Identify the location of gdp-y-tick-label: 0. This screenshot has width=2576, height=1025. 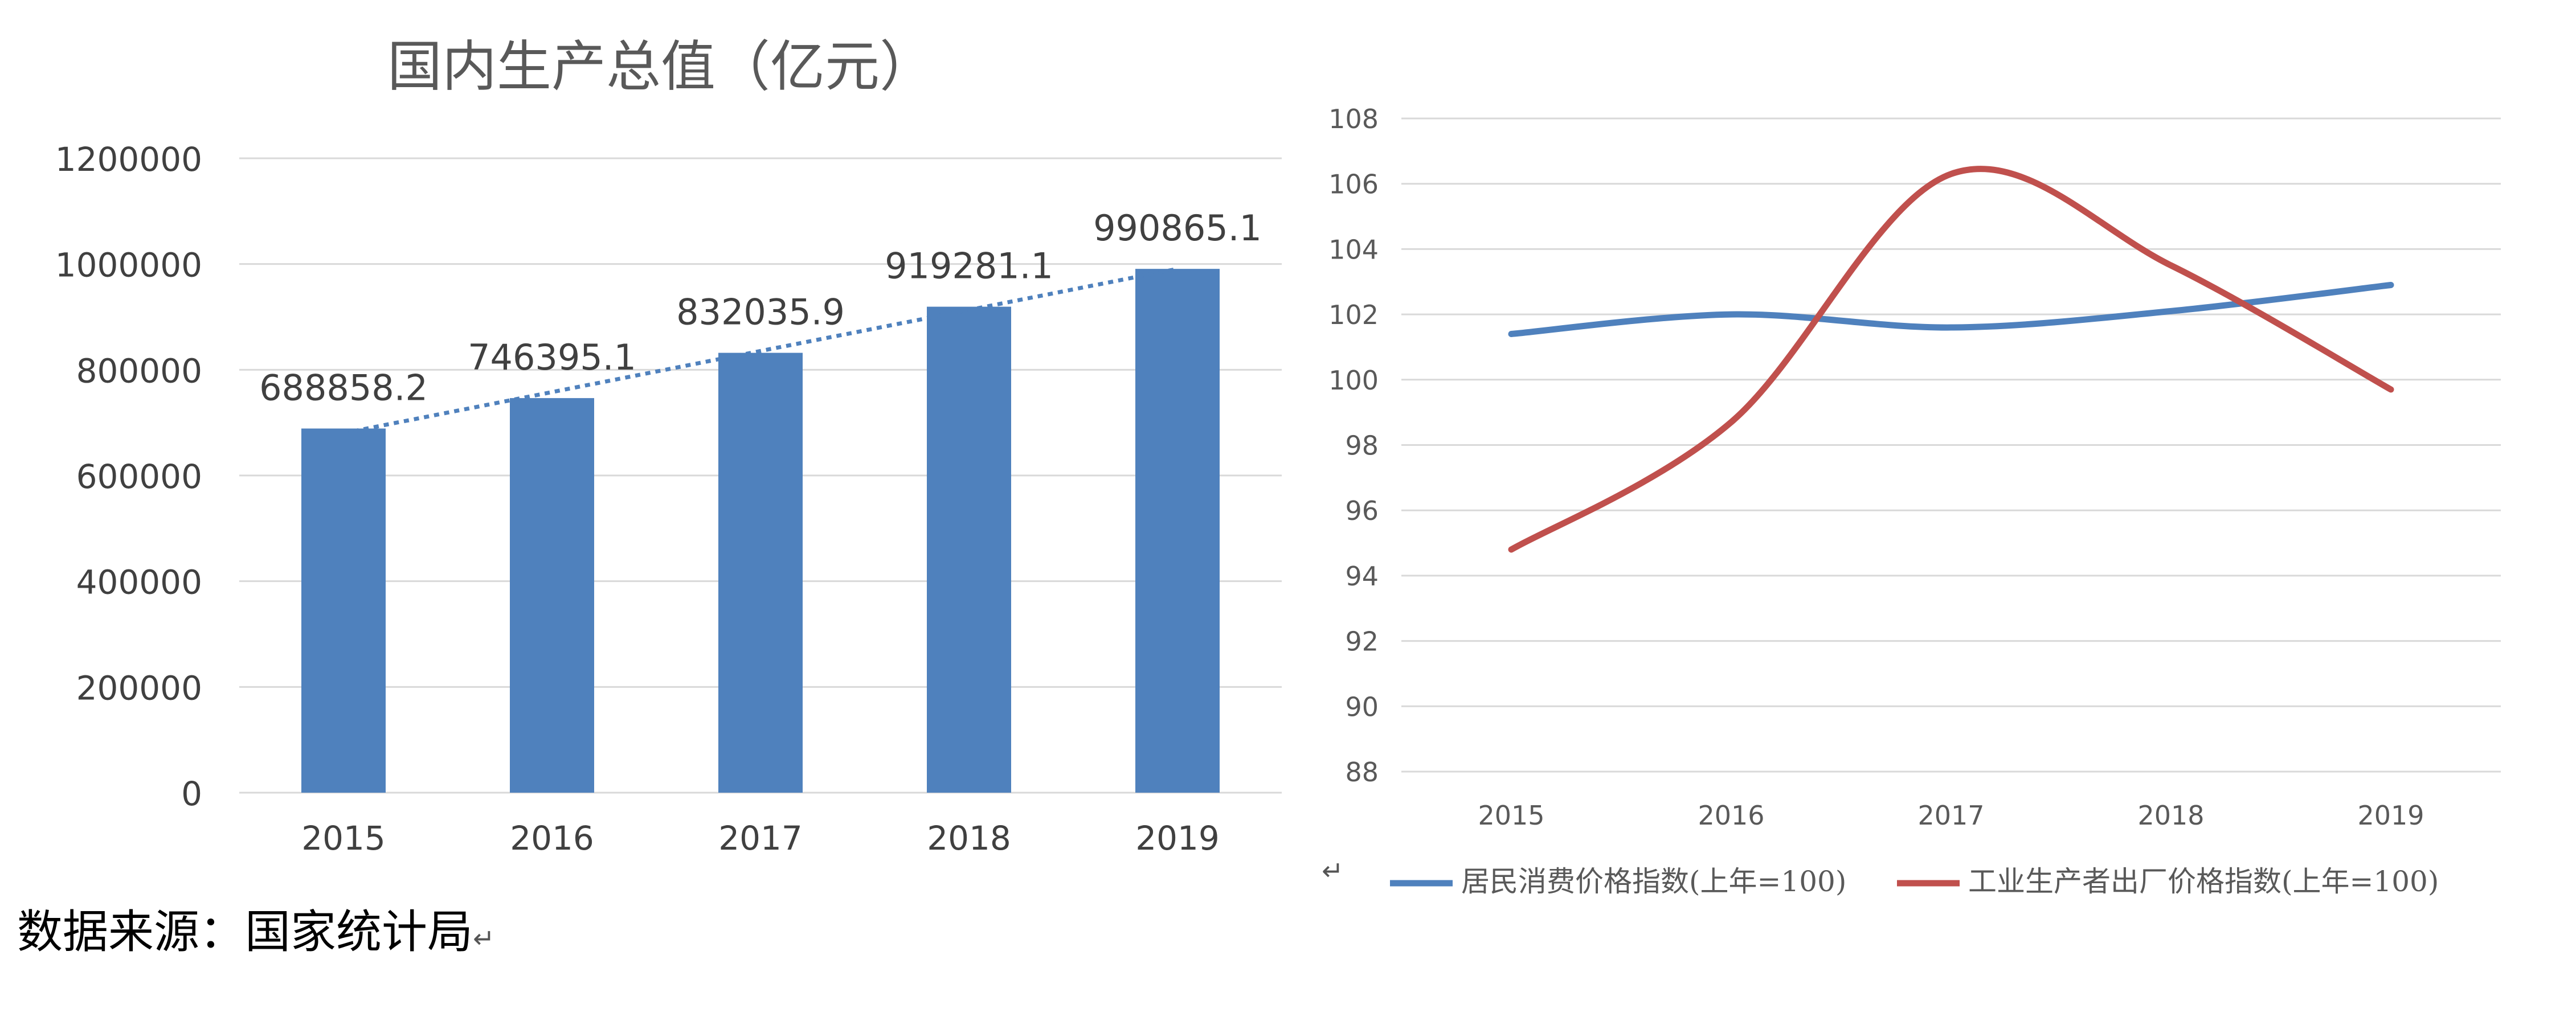
(191, 793).